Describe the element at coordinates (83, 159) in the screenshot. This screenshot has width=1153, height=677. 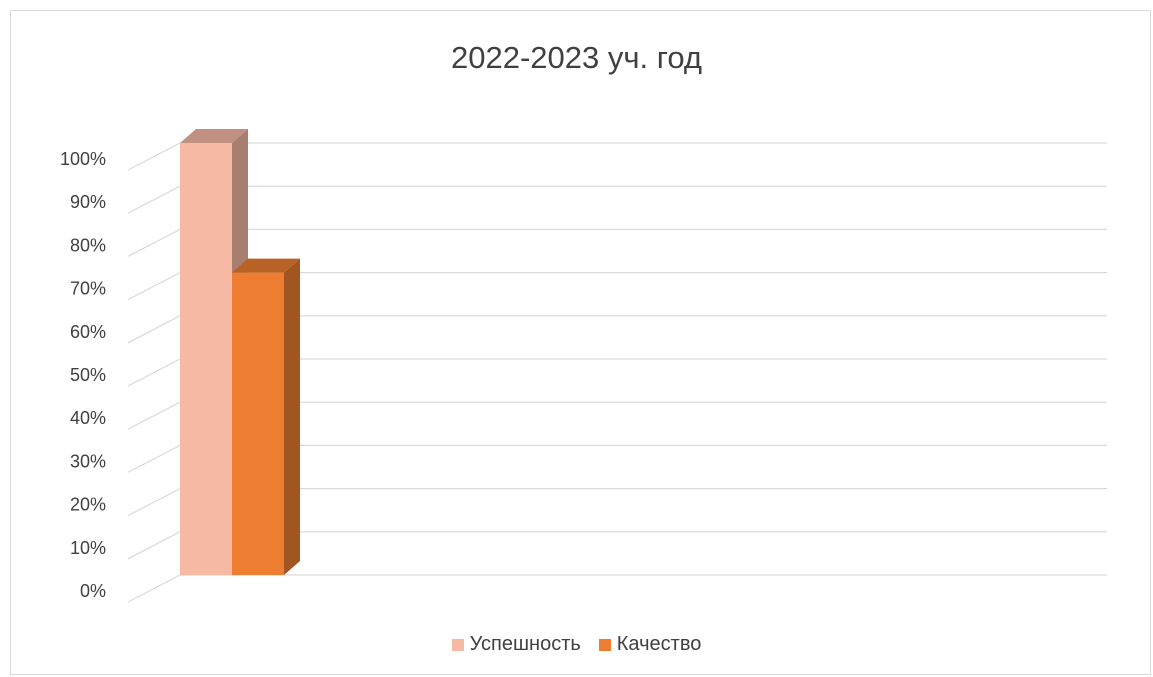
I see `y-tick-label: 100%` at that location.